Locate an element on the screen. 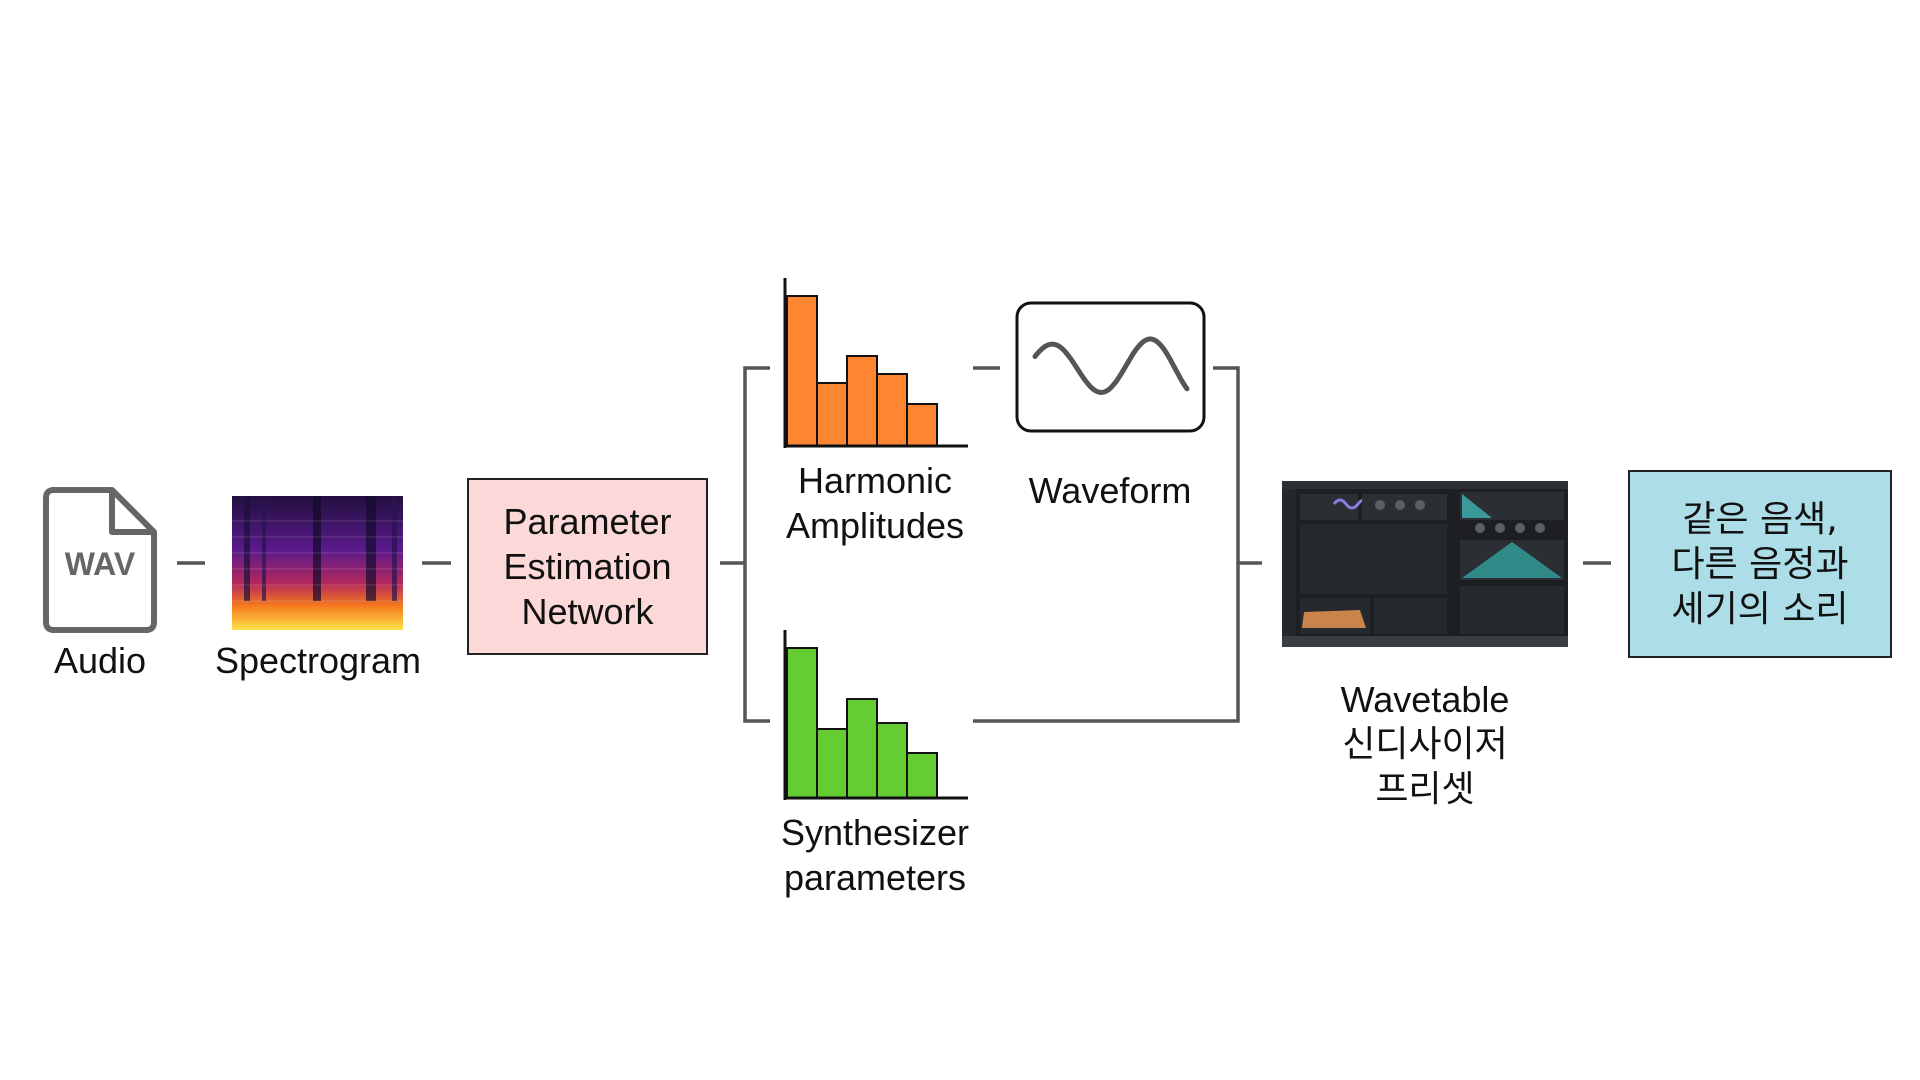  spectrogram-image is located at coordinates (317, 563).